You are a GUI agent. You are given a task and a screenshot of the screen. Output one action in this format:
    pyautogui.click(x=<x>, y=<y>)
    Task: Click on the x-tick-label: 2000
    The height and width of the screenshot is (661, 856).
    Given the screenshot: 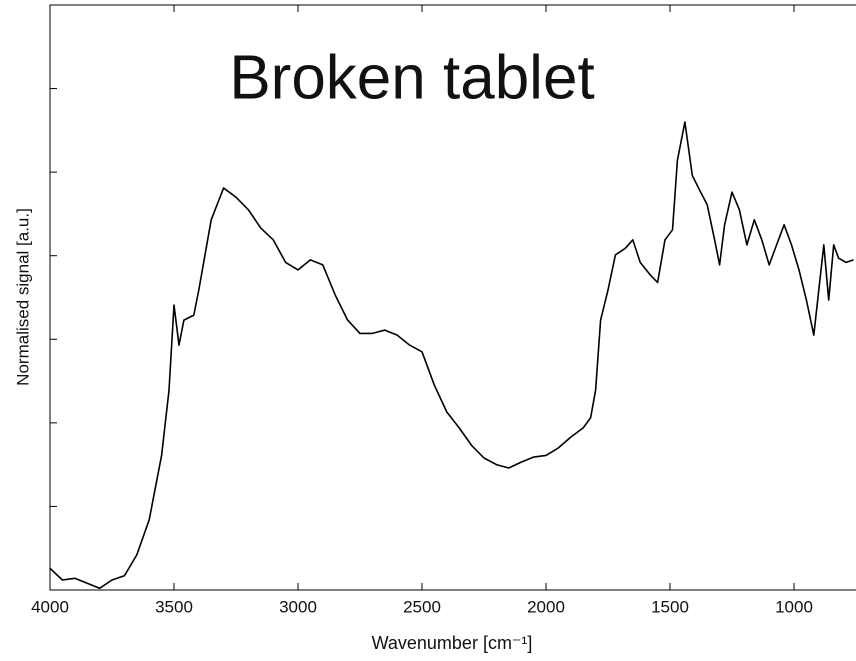 What is the action you would take?
    pyautogui.click(x=546, y=606)
    